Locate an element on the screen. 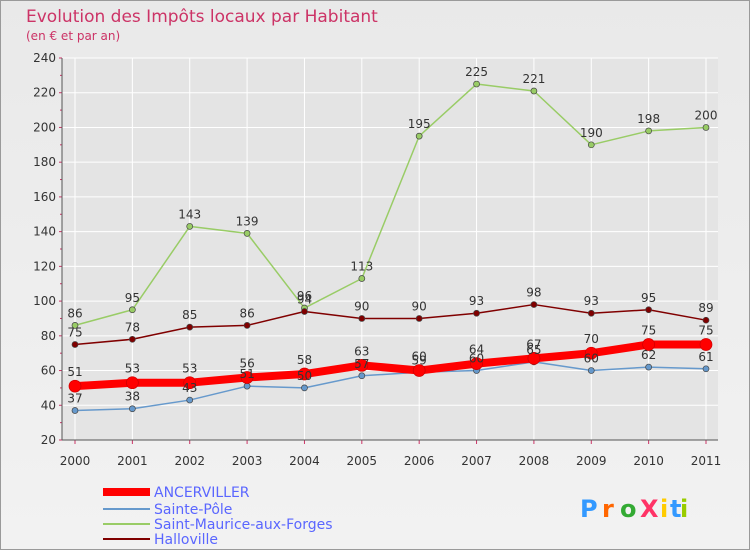  data-label: 61 is located at coordinates (705, 357).